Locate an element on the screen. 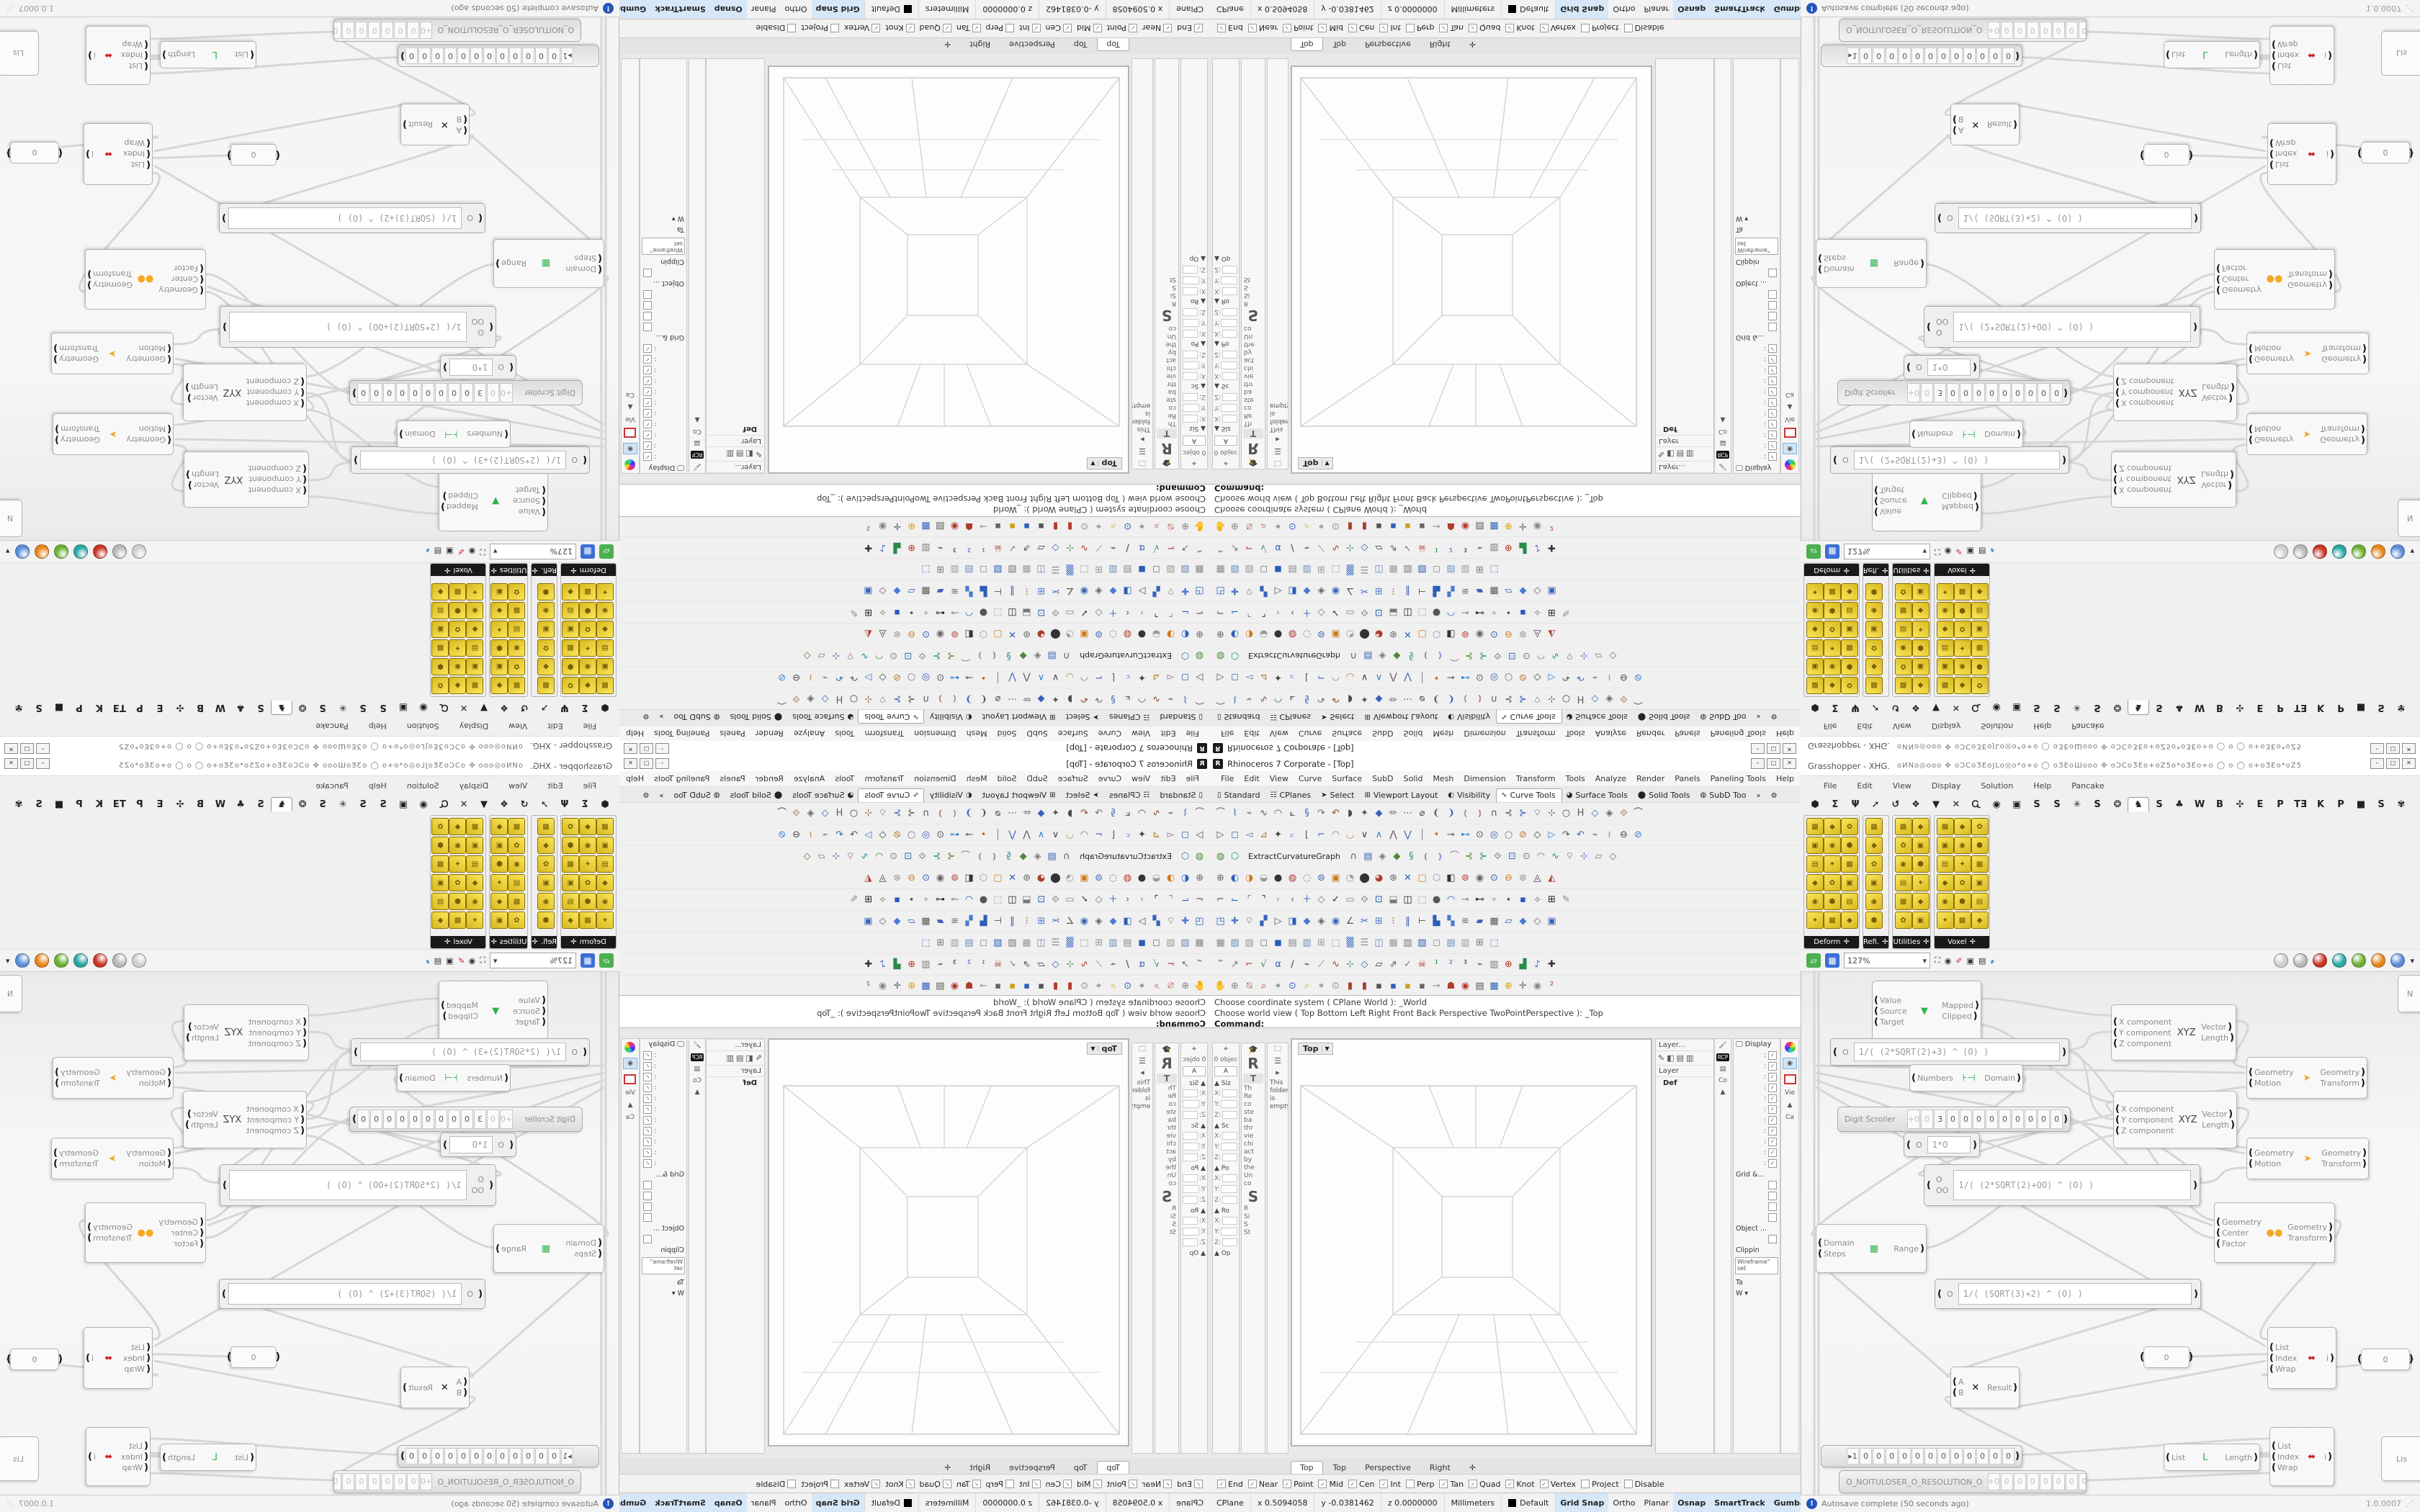  toolbar-icon: ◠ is located at coordinates (1451, 612).